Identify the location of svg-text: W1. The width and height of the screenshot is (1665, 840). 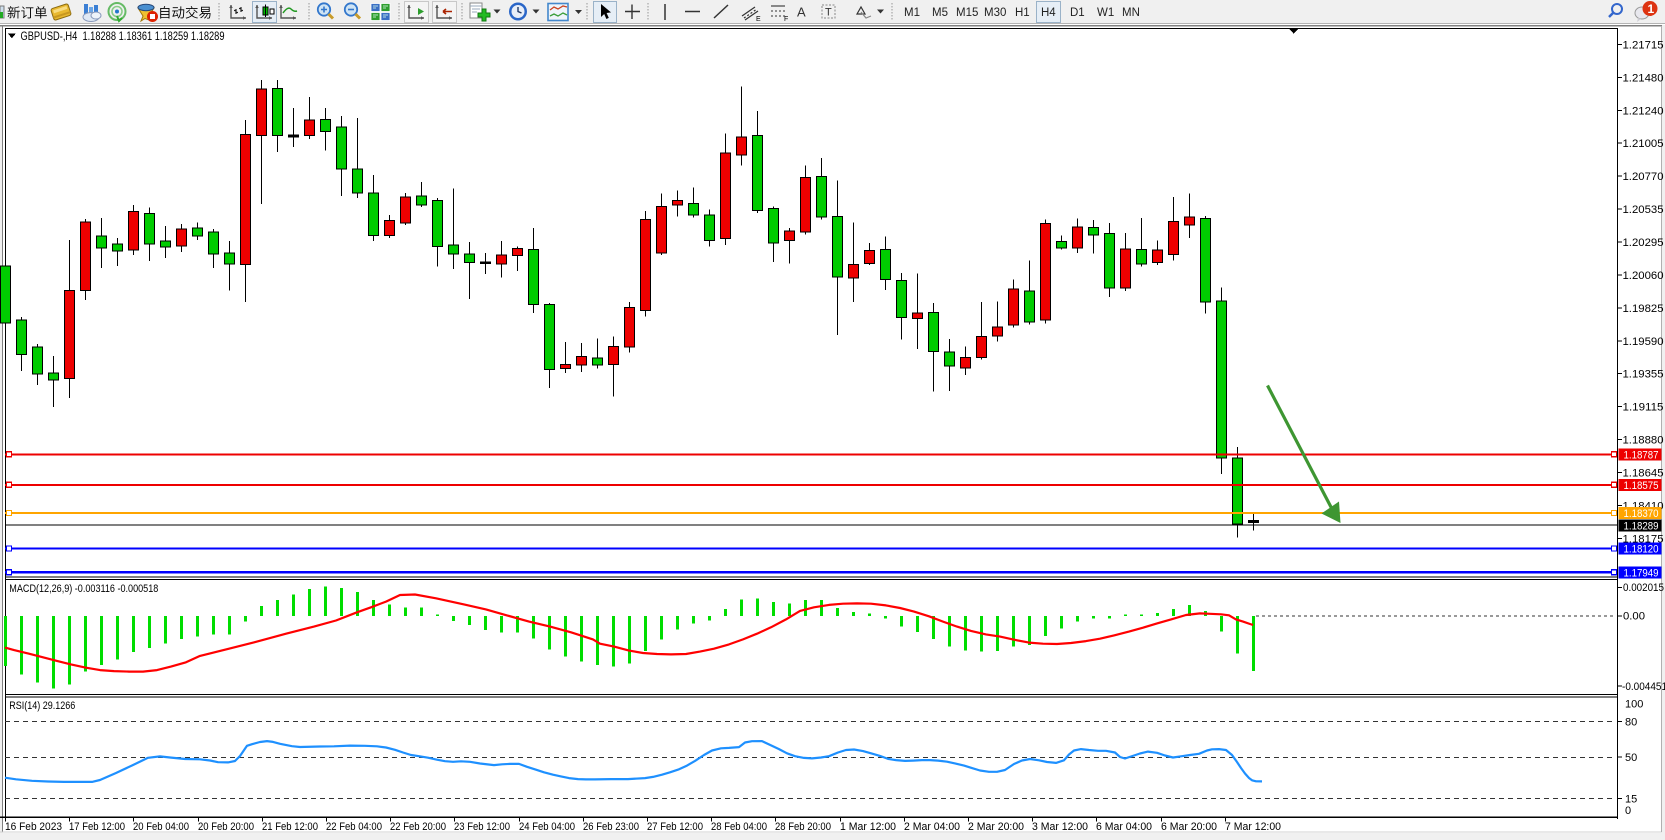
(1105, 13).